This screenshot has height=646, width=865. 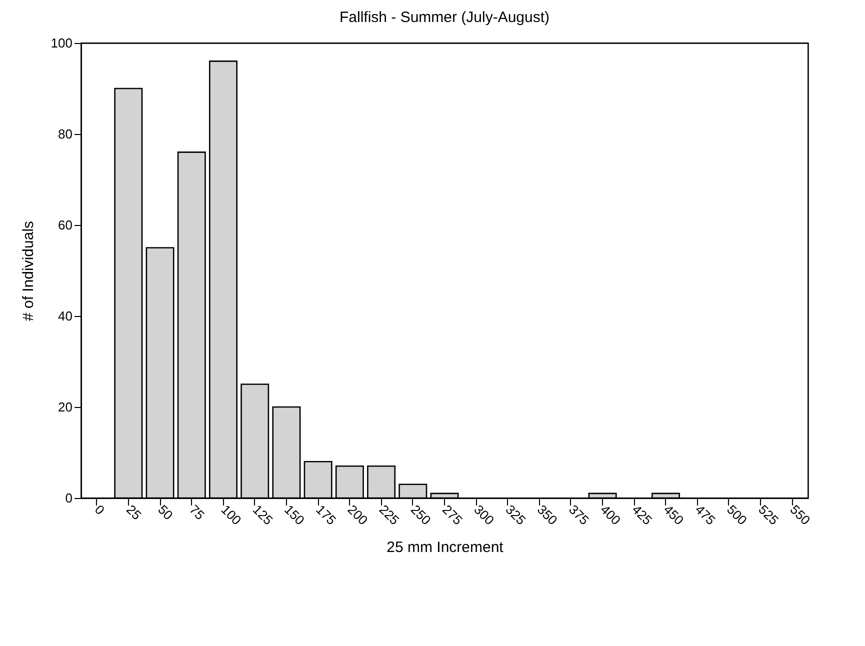 I want to click on x-tick-label: 200, so click(x=357, y=515).